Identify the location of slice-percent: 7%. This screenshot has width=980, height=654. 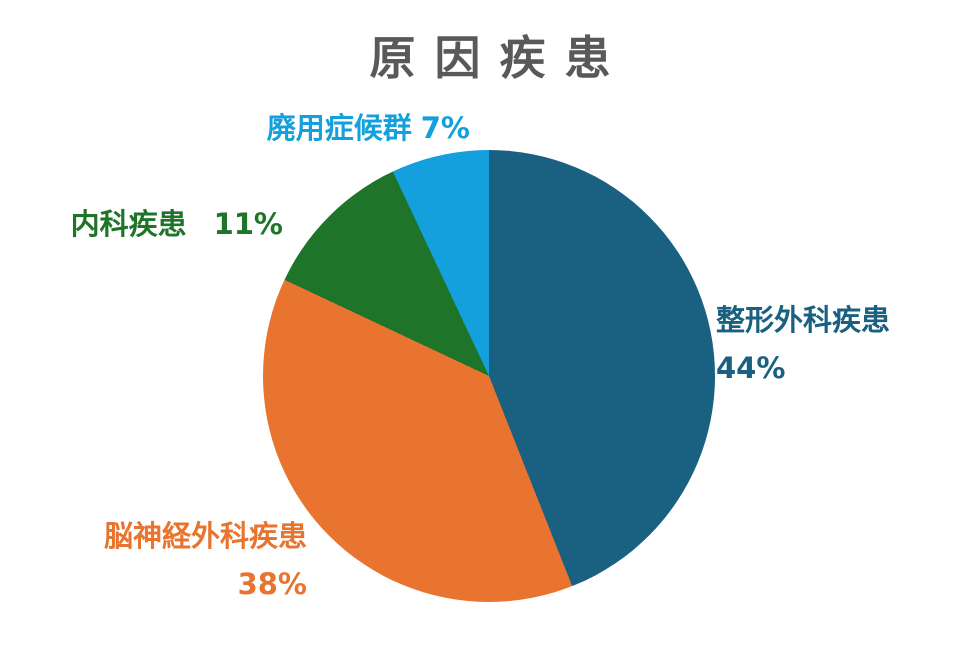
(445, 128).